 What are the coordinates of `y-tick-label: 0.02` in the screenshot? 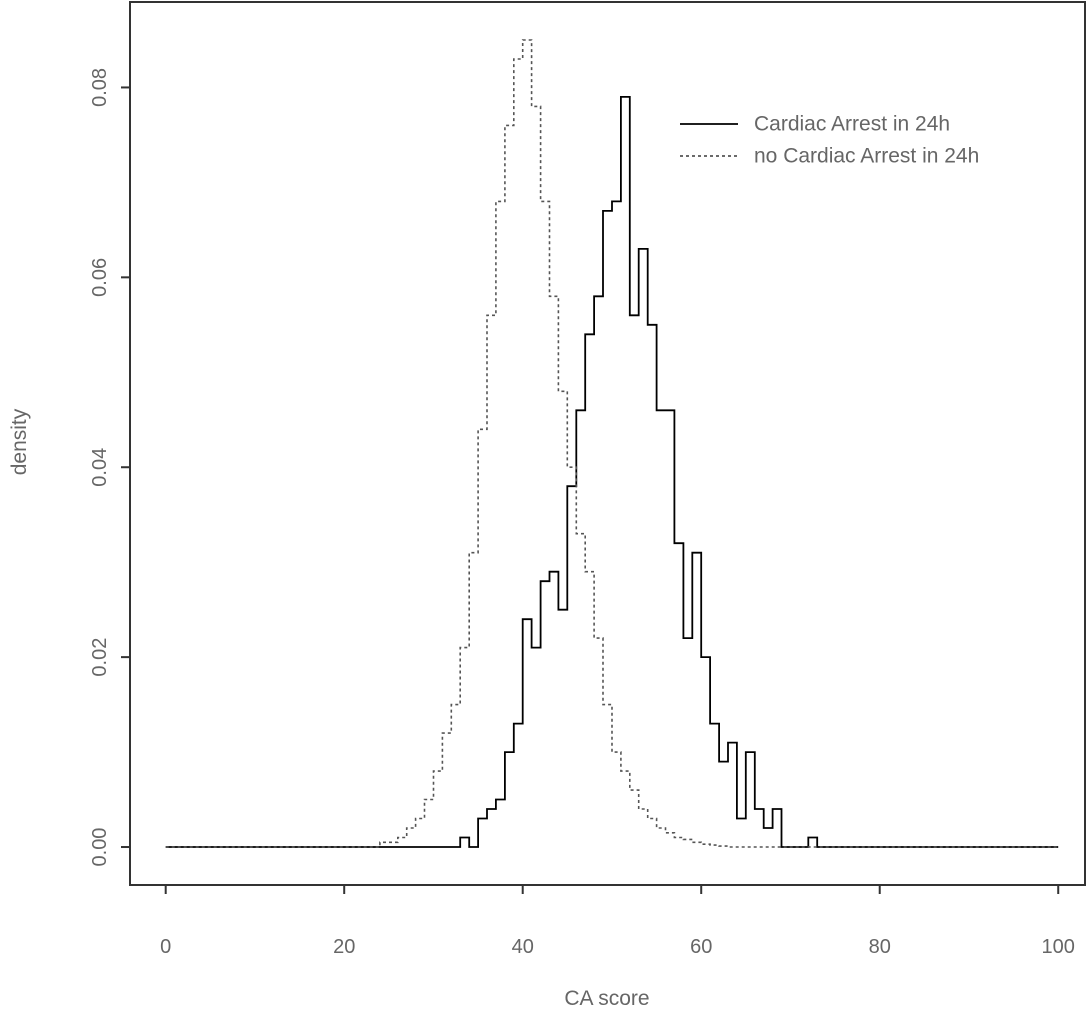 It's located at (100, 657).